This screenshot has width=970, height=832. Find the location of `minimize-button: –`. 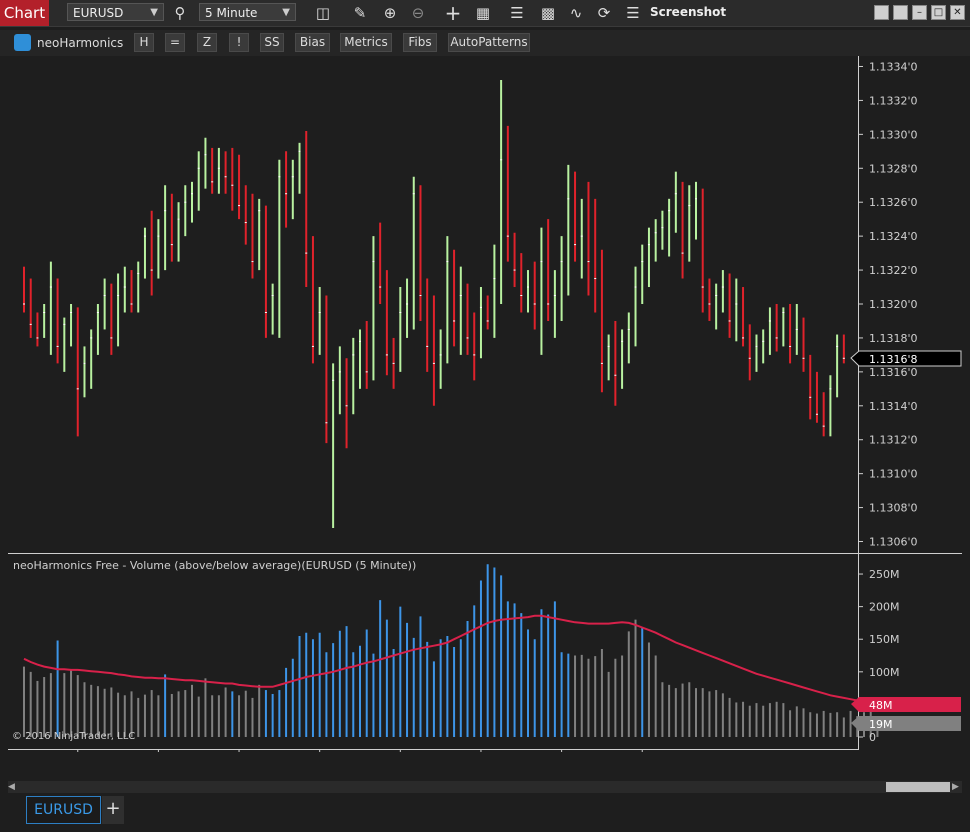

minimize-button: – is located at coordinates (919, 12).